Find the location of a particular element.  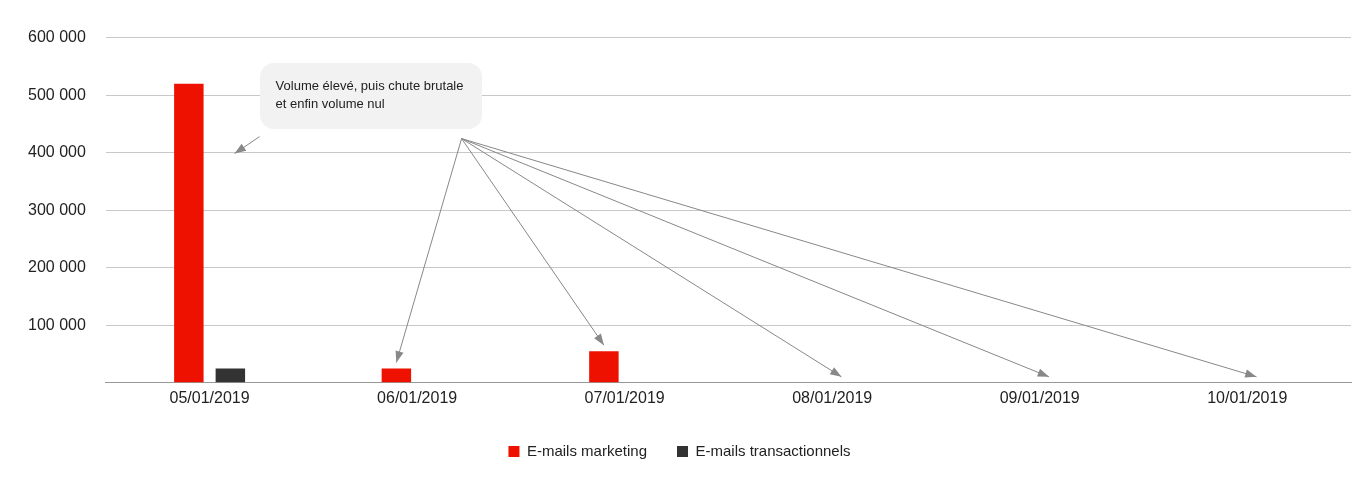

y-tick-label: 400 000 is located at coordinates (56, 152).